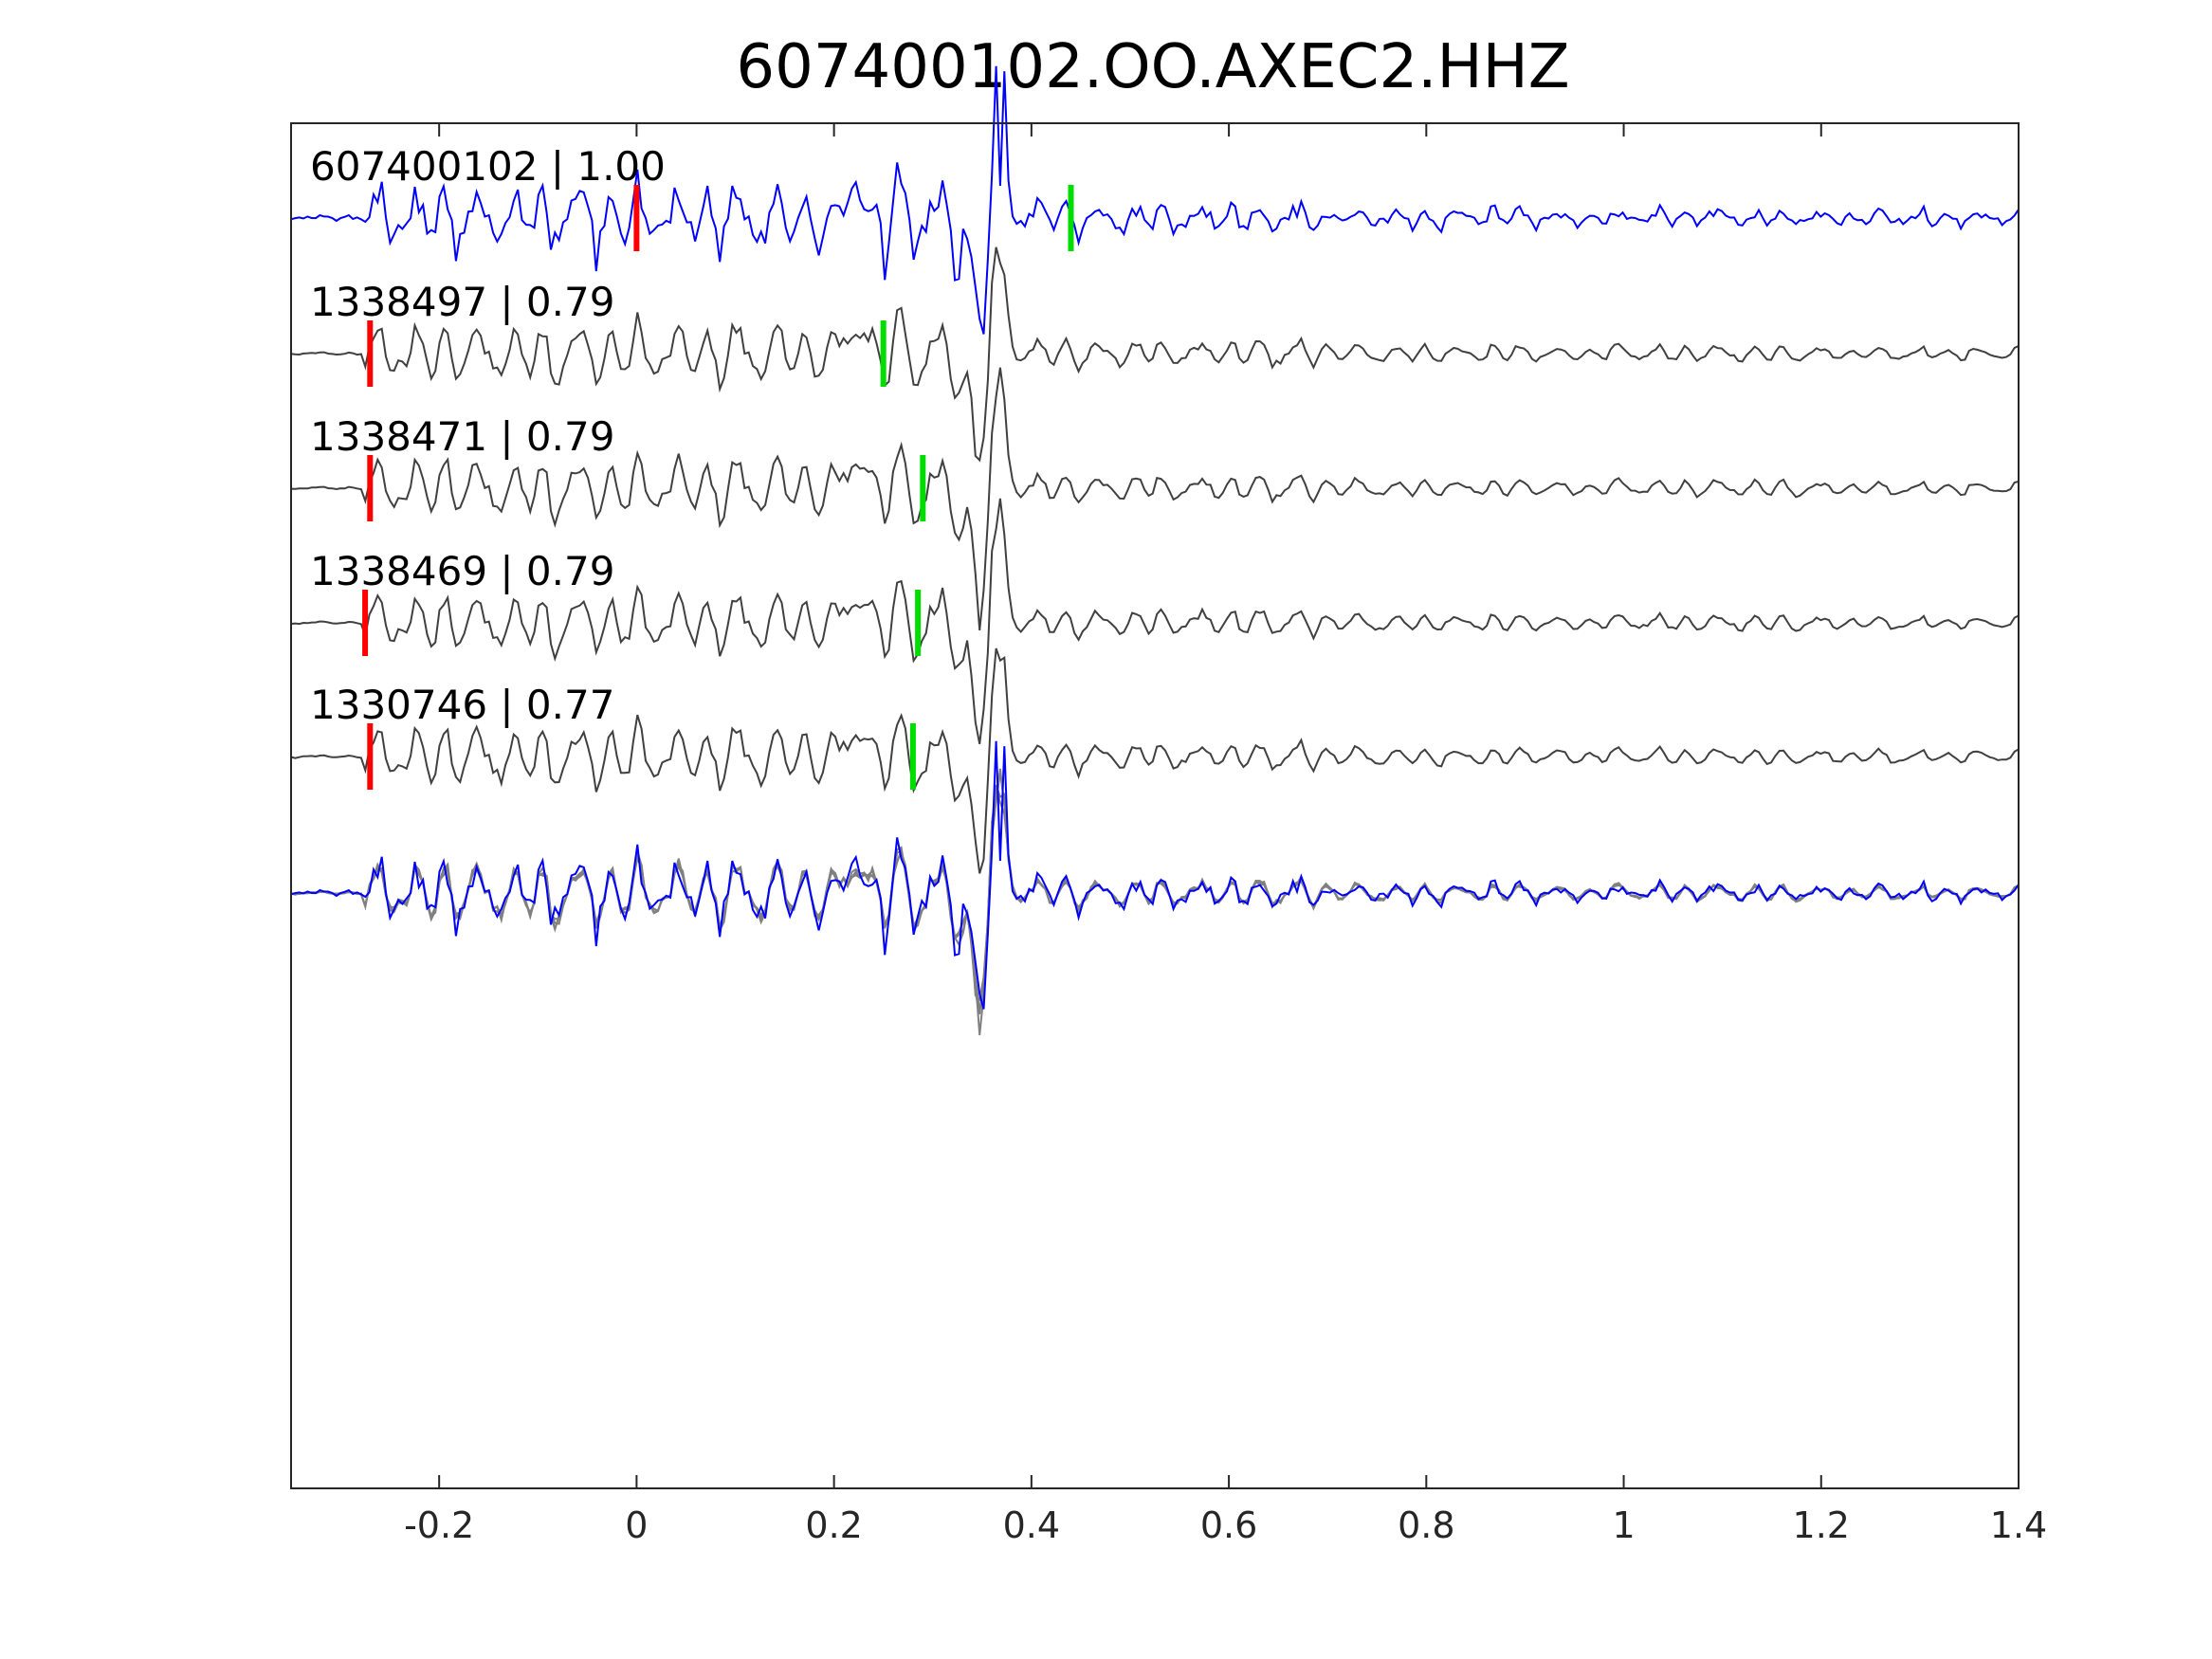 This screenshot has height=1659, width=2212. What do you see at coordinates (1426, 1525) in the screenshot?
I see `x-tick-label: 0.8` at bounding box center [1426, 1525].